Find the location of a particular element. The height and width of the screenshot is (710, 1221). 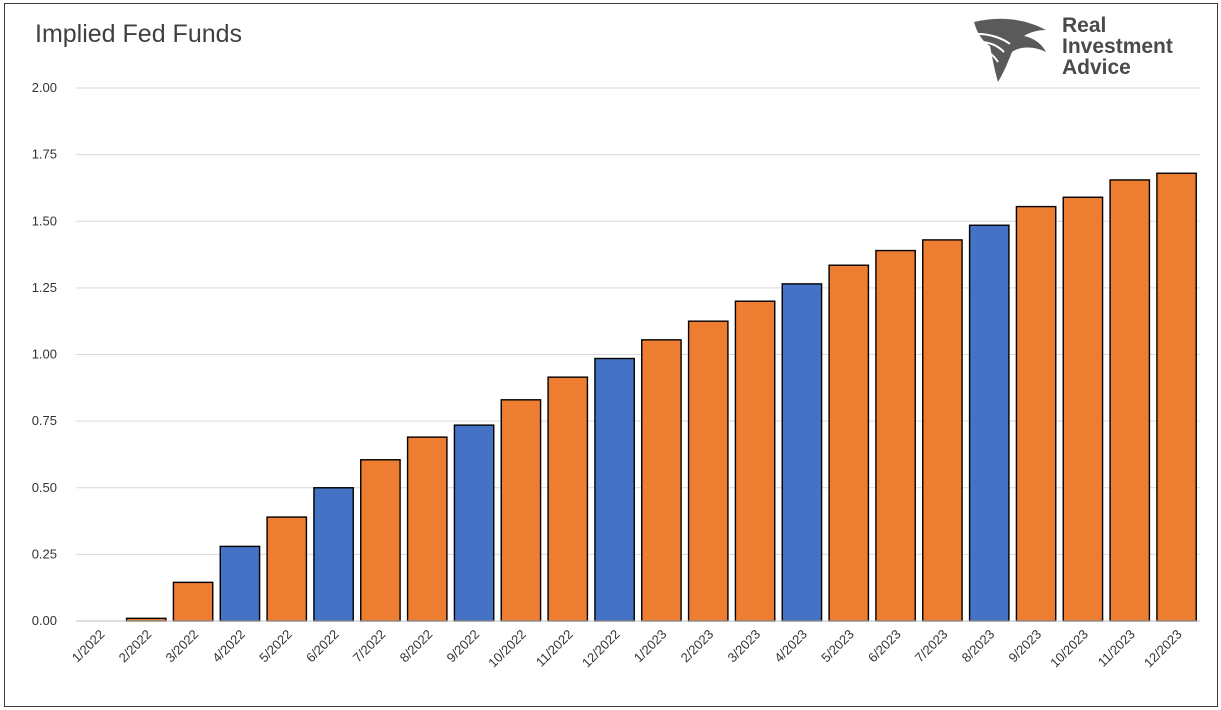

x-tick-label: 4/2023 is located at coordinates (790, 646).